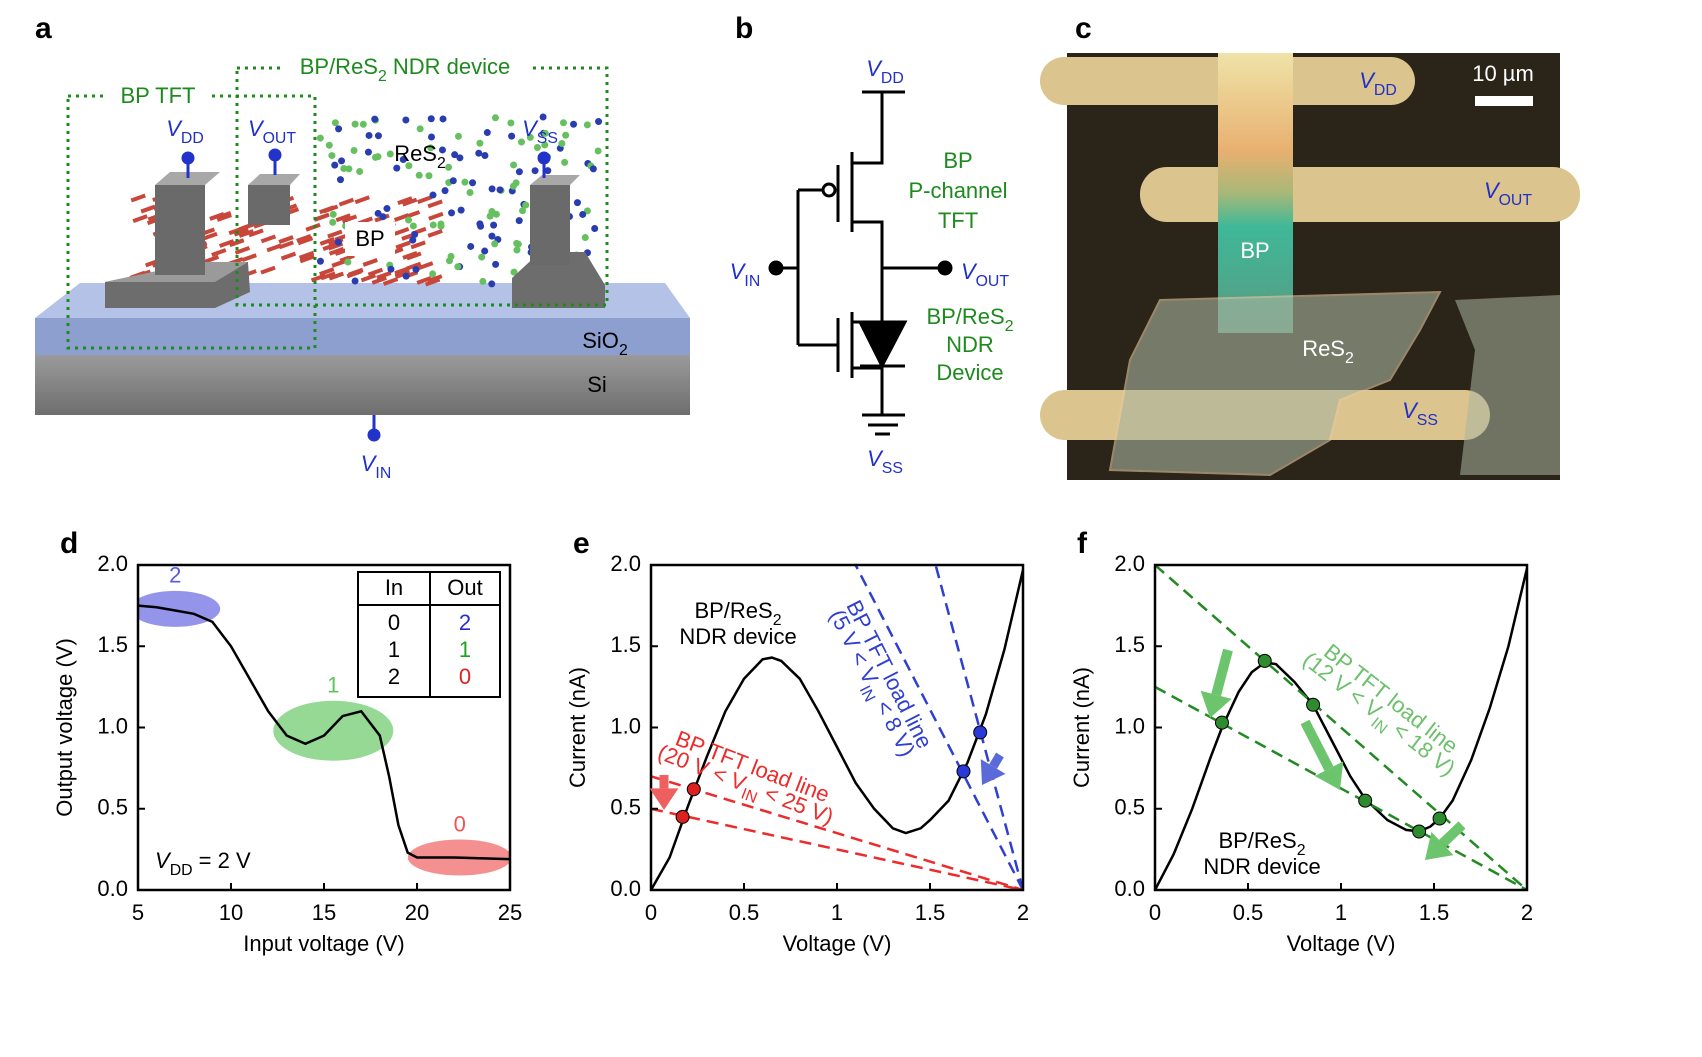  What do you see at coordinates (417, 912) in the screenshot?
I see `x-tick-label: 20` at bounding box center [417, 912].